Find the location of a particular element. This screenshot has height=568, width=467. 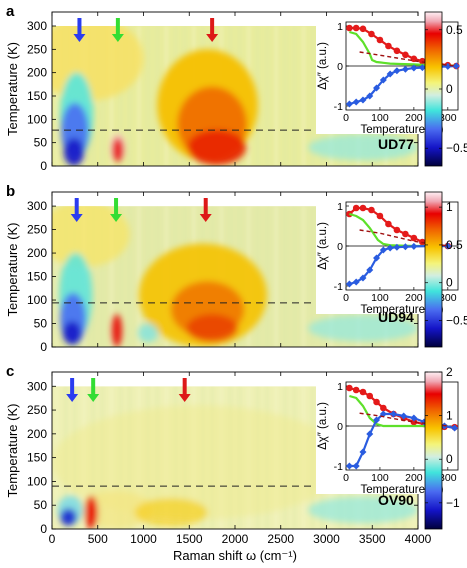

x-tick-label: 2500 is located at coordinates (280, 539).